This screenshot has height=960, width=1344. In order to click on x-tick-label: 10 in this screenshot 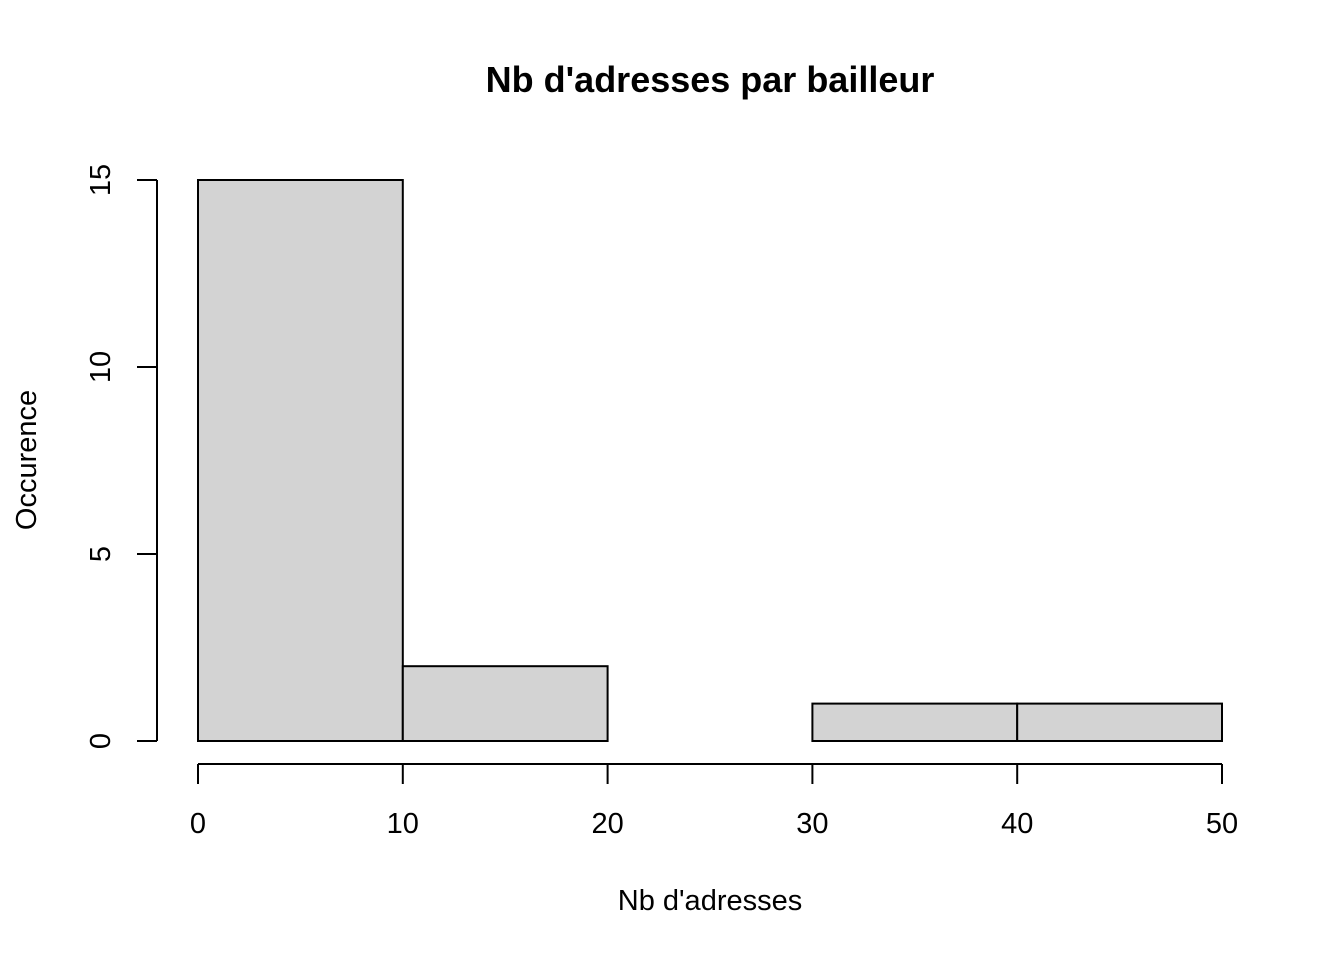, I will do `click(403, 824)`.